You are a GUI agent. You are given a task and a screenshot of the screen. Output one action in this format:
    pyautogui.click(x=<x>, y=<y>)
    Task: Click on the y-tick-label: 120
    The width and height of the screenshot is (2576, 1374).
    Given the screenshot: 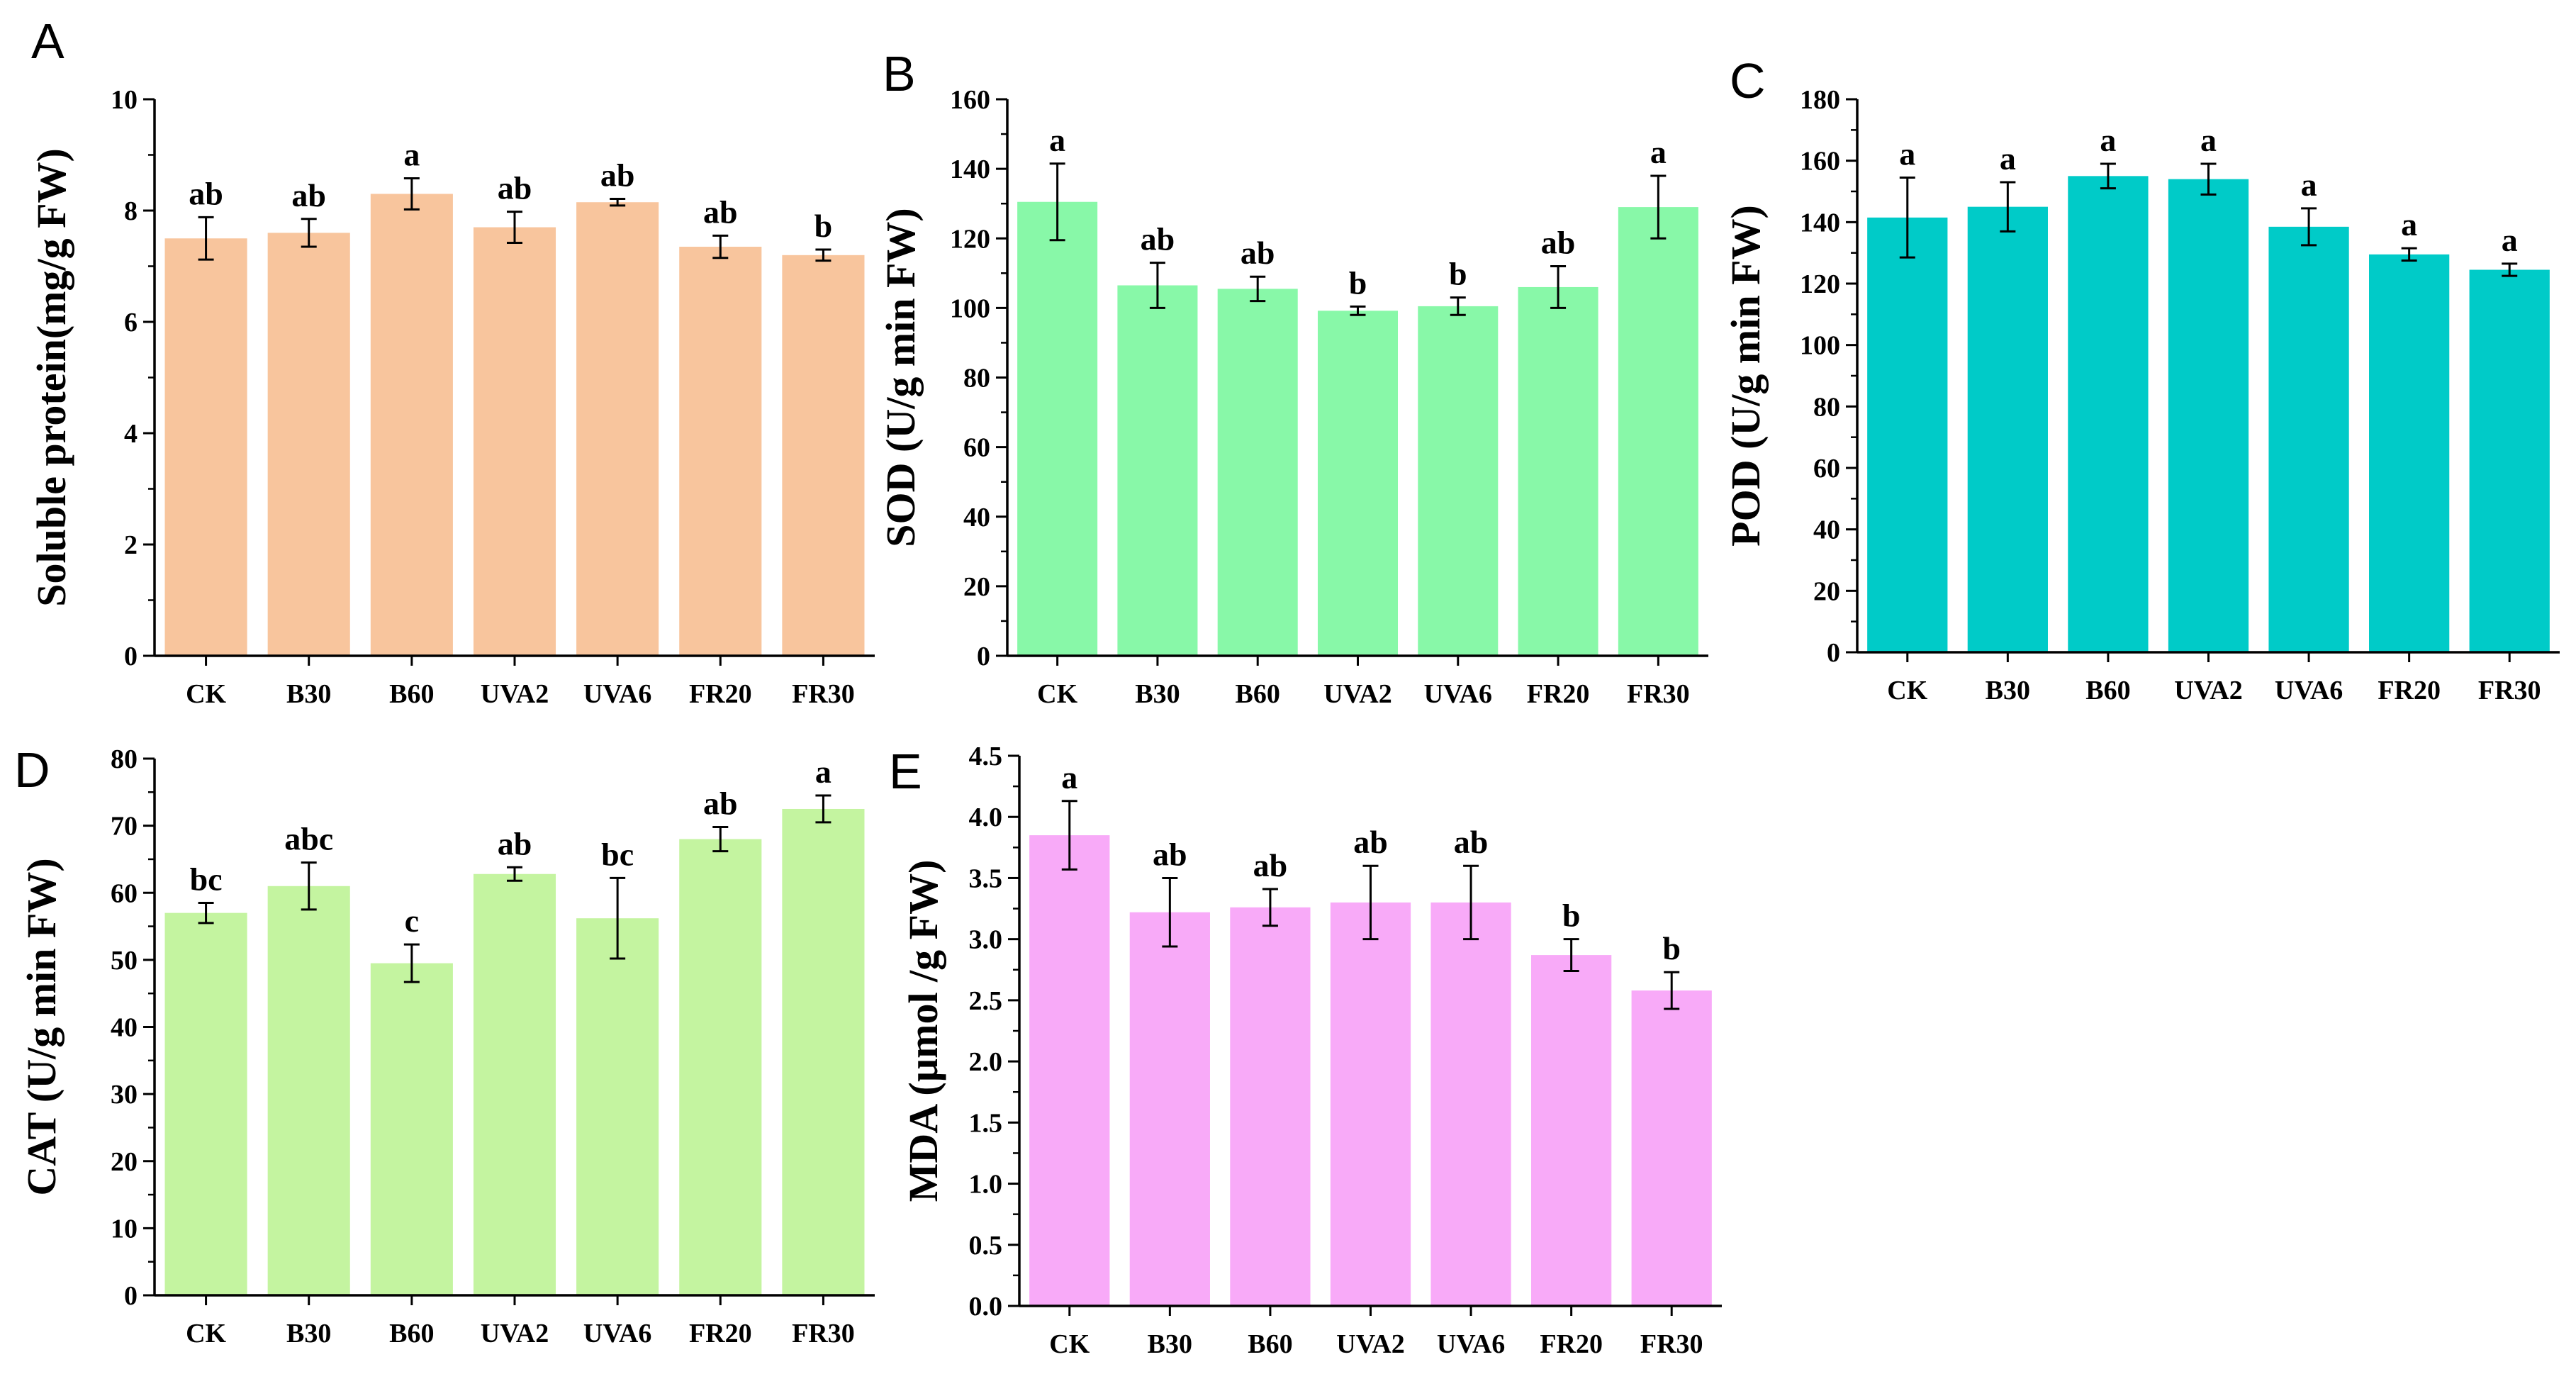 What is the action you would take?
    pyautogui.click(x=970, y=239)
    